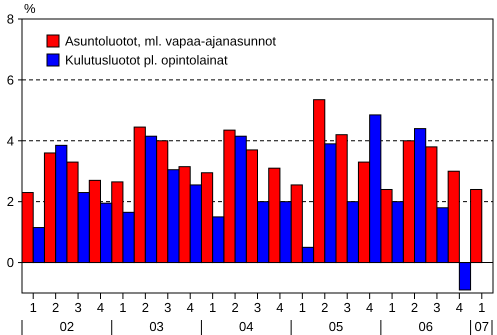 The width and height of the screenshot is (497, 335). What do you see at coordinates (156, 326) in the screenshot?
I see `text: 03` at bounding box center [156, 326].